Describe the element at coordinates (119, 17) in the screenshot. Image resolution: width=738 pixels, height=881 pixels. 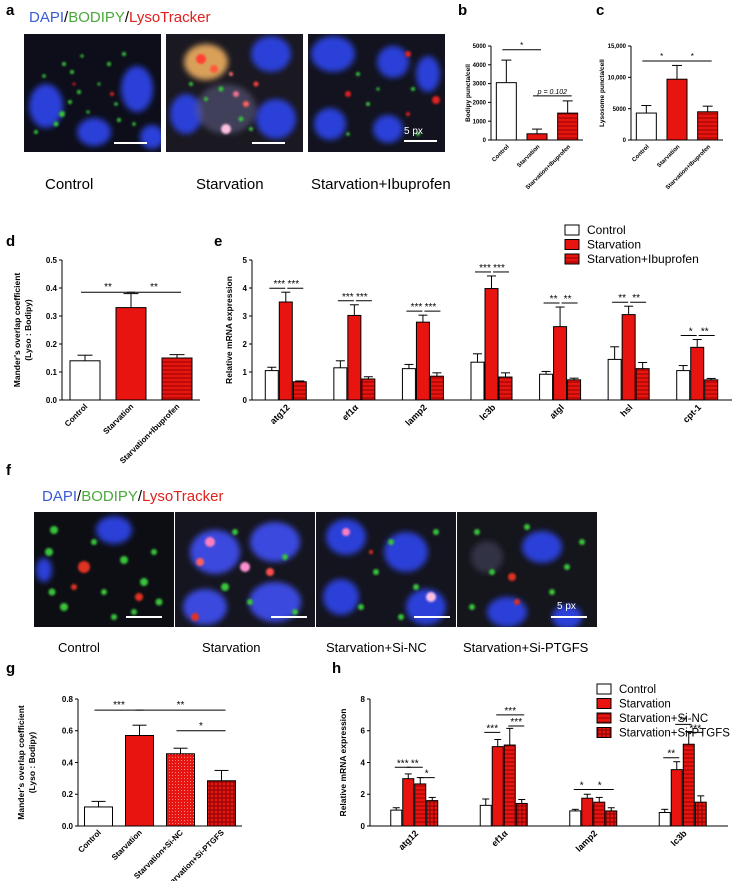
I see `stain-label-a: DAPI/BODIPY/LysoTracker` at that location.